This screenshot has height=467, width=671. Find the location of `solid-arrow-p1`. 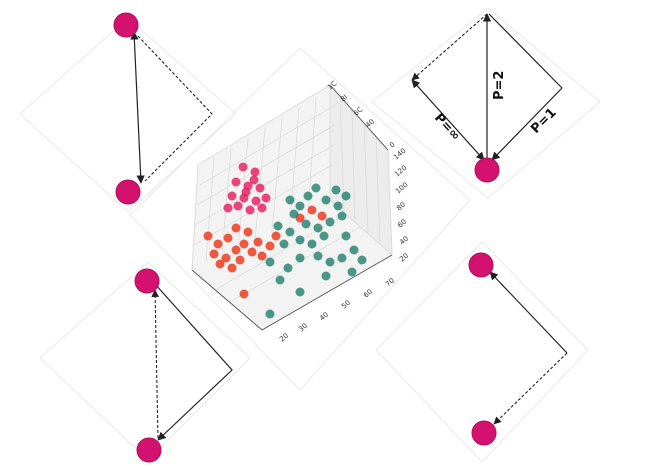

solid-arrow-p1 is located at coordinates (527, 124).